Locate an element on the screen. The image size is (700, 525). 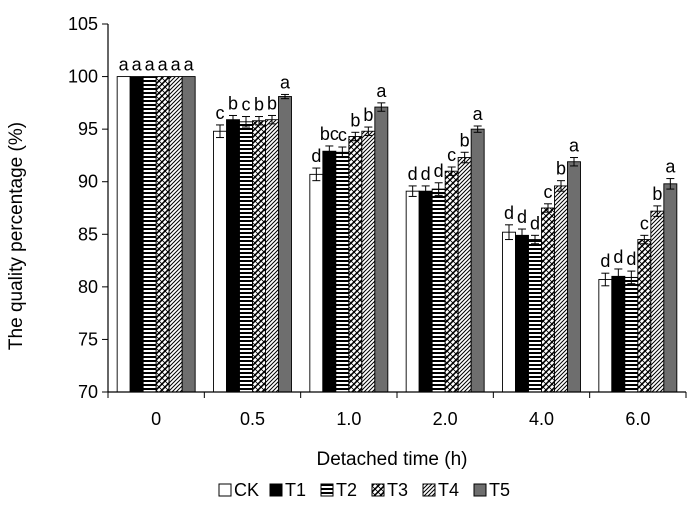
x-tick-label: 0 is located at coordinates (156, 419).